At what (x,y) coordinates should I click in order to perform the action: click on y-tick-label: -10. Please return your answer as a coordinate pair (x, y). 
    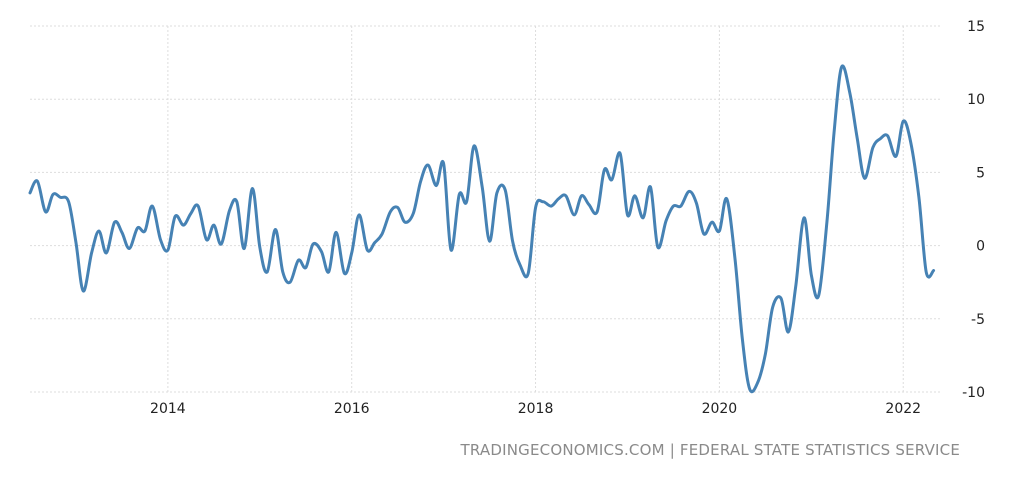
    Looking at the image, I should click on (973, 393).